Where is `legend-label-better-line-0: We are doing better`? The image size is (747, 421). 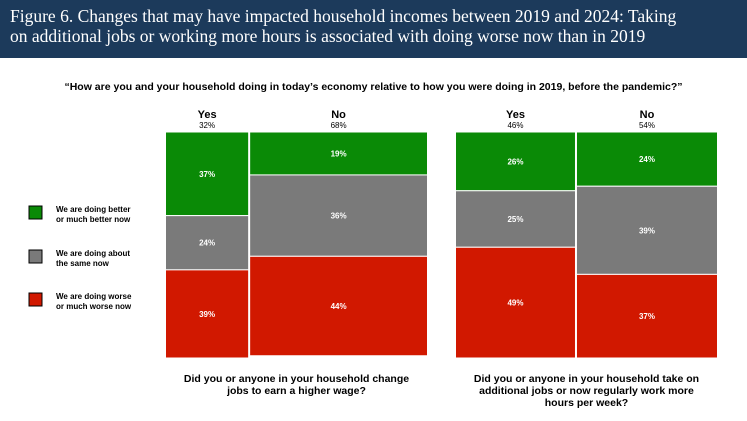 legend-label-better-line-0: We are doing better is located at coordinates (93, 209).